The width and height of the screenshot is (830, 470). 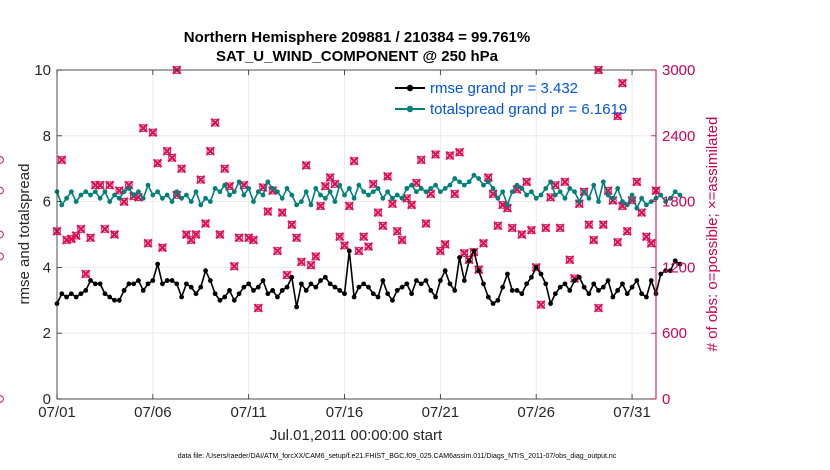 What do you see at coordinates (712, 234) in the screenshot?
I see `y2-axis-label: # of obs: o=possible; ×=assimilated` at bounding box center [712, 234].